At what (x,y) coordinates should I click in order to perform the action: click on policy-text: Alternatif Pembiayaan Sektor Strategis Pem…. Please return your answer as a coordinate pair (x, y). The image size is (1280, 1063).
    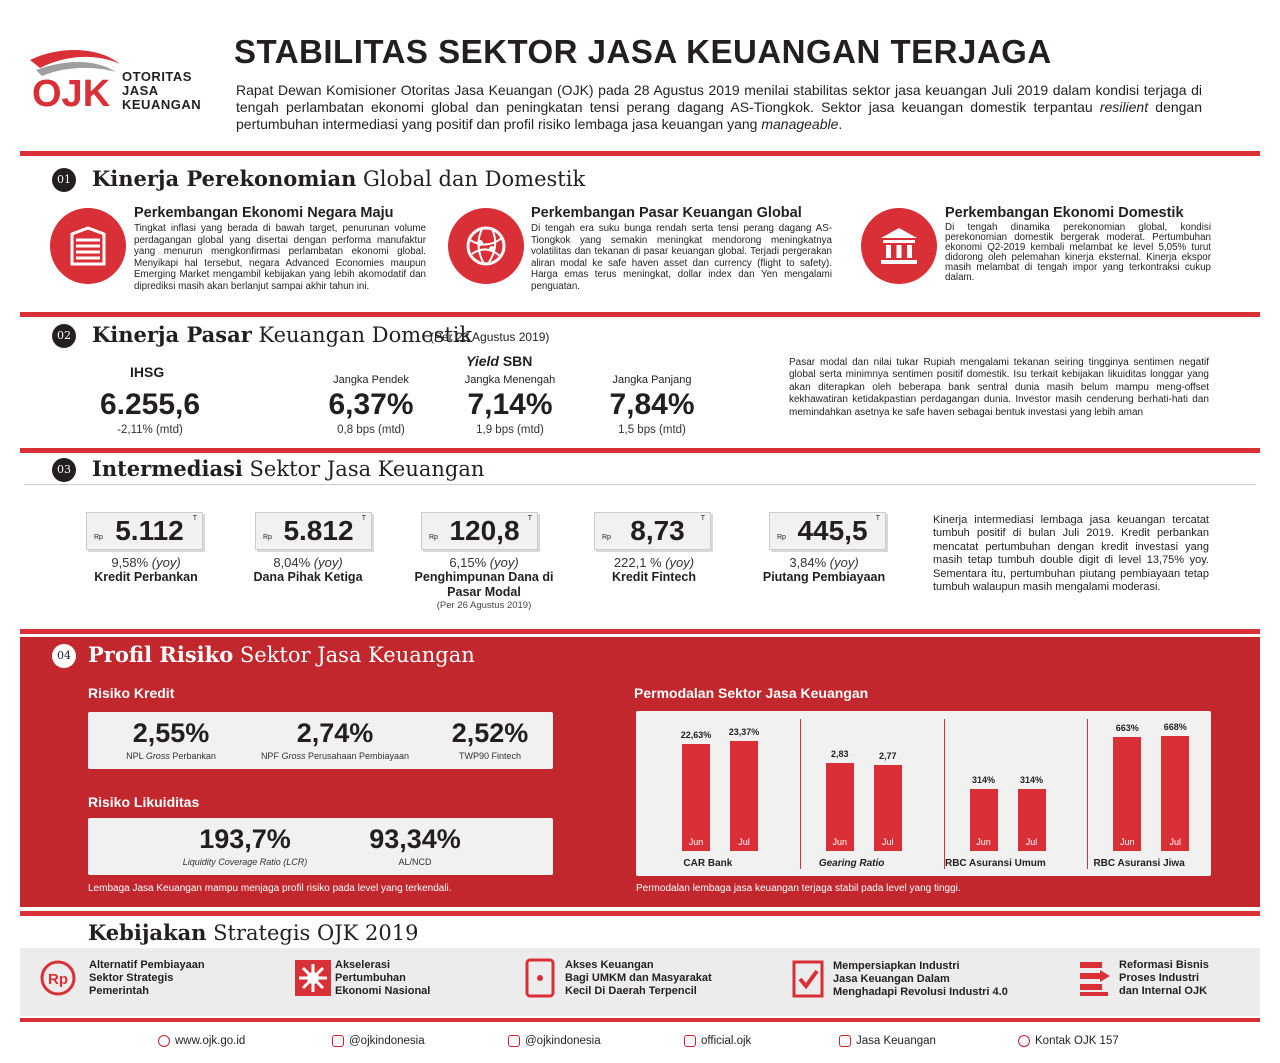
    Looking at the image, I should click on (147, 978).